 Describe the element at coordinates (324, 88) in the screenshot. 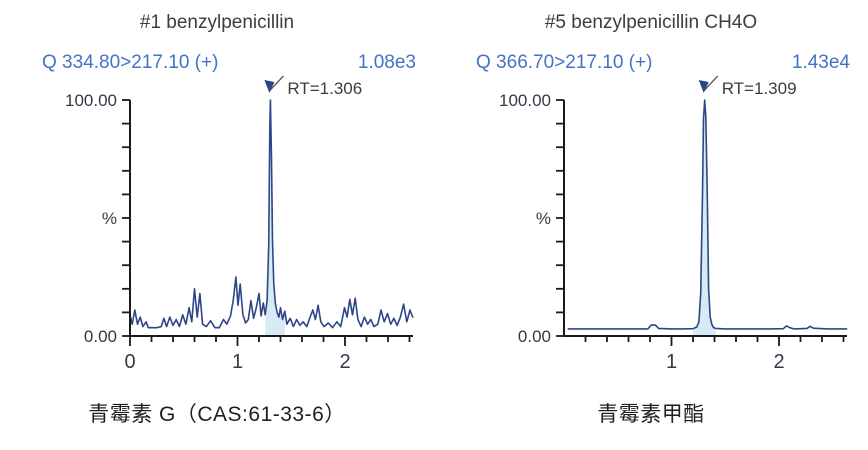

I see `rt-value-label: RT=1.306` at that location.